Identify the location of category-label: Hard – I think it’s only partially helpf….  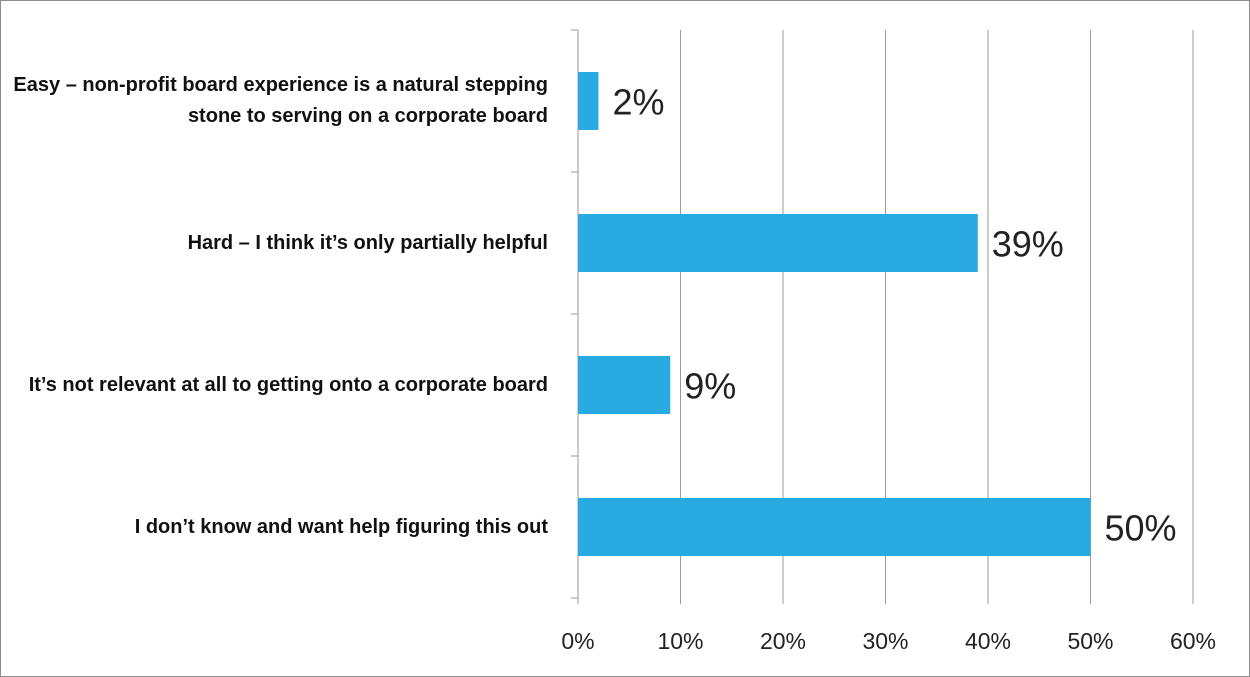
(367, 242).